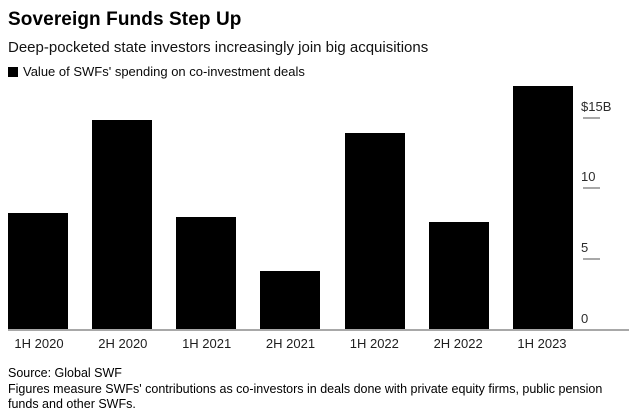  What do you see at coordinates (374, 343) in the screenshot?
I see `x-axis-label: 1H 2022` at bounding box center [374, 343].